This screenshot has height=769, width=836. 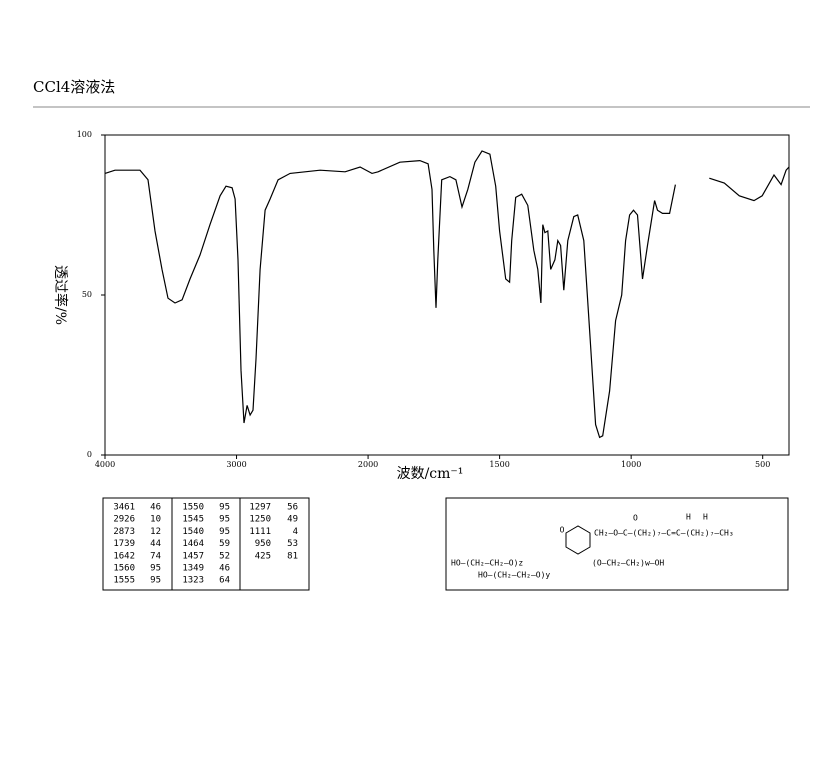 What do you see at coordinates (124, 532) in the screenshot?
I see `peak-wavenumber: 2873` at bounding box center [124, 532].